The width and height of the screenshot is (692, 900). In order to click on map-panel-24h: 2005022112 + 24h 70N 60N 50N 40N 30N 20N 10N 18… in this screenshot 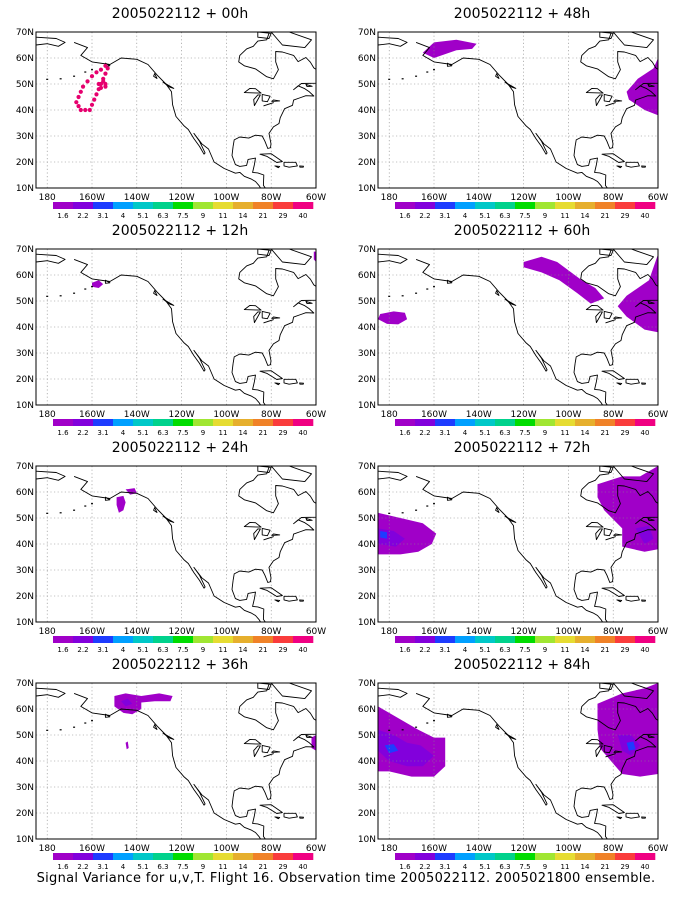, I will do `click(178, 547)`.